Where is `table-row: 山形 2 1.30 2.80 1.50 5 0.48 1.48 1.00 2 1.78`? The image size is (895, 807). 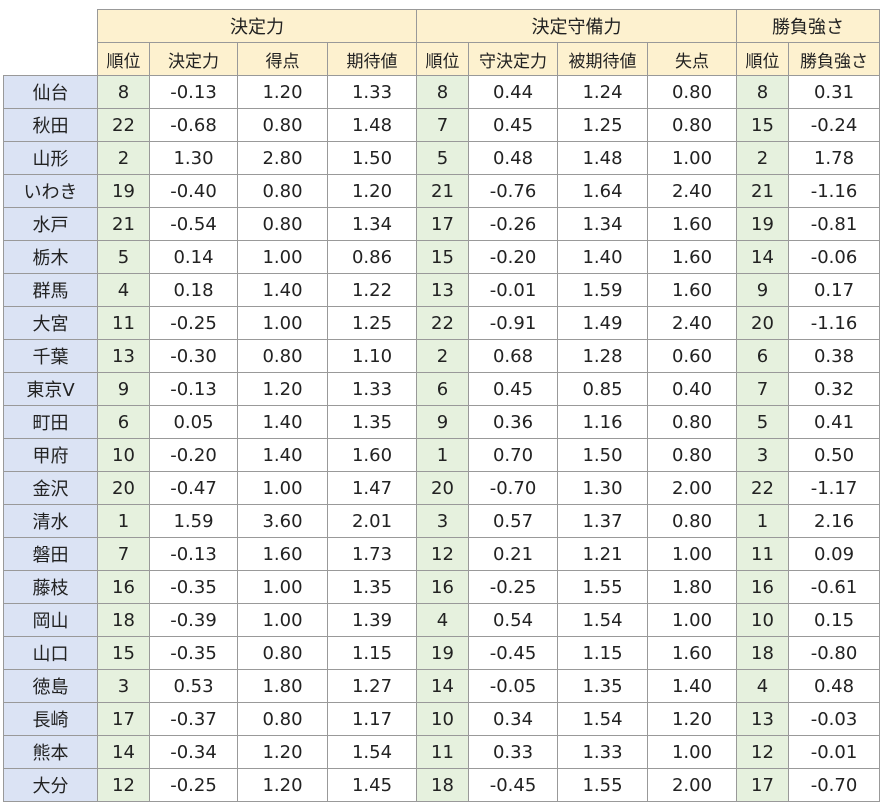
table-row: 山形 2 1.30 2.80 1.50 5 0.48 1.48 1.00 2 1.78 is located at coordinates (441, 158).